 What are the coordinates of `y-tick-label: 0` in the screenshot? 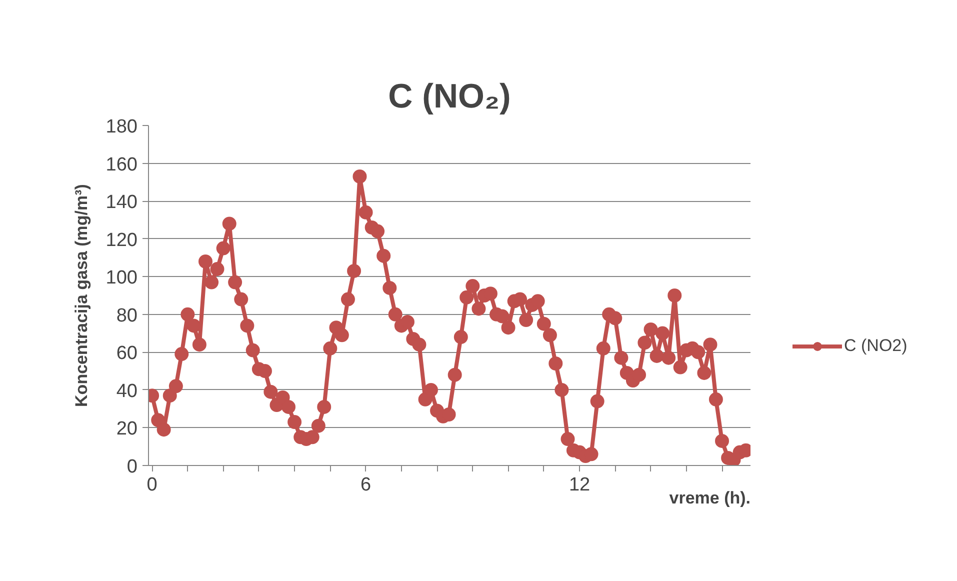 It's located at (132, 467).